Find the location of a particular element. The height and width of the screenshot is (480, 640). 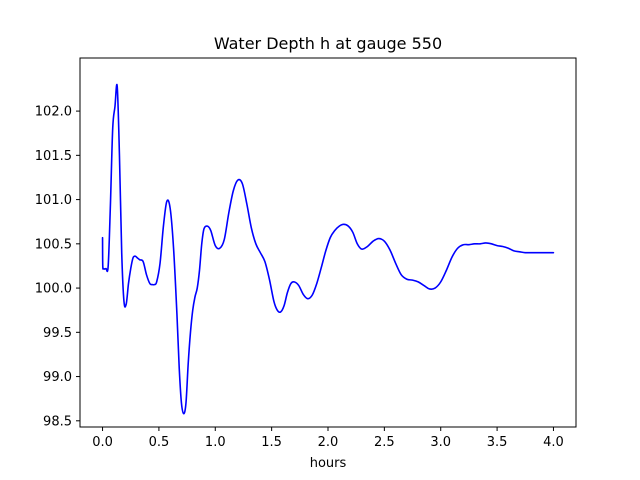

x-tick-label: 4.0 is located at coordinates (553, 442).